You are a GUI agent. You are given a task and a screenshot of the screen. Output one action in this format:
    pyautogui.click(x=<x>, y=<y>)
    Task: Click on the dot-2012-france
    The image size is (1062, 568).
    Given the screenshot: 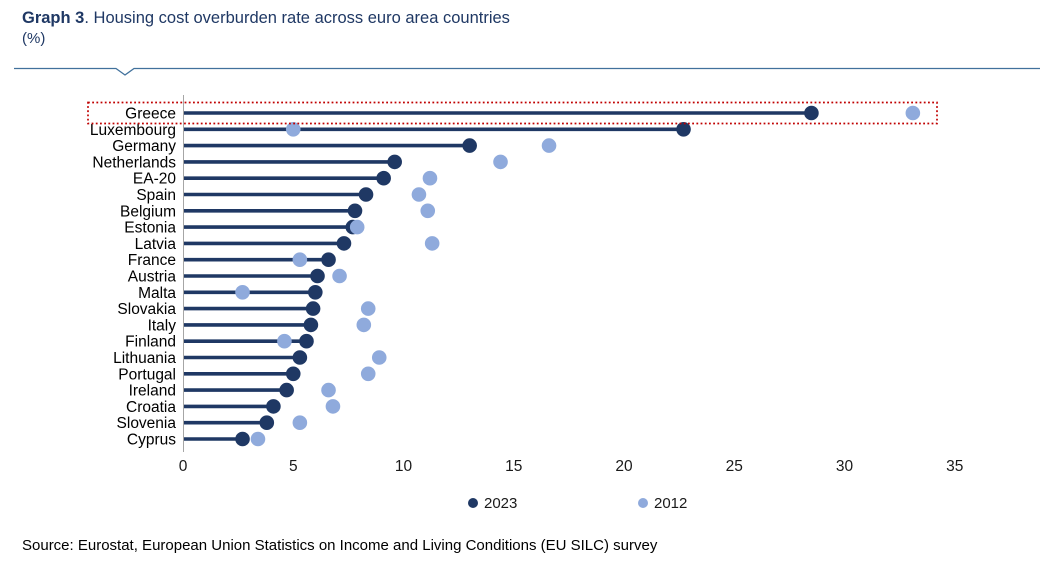 What is the action you would take?
    pyautogui.click(x=300, y=259)
    